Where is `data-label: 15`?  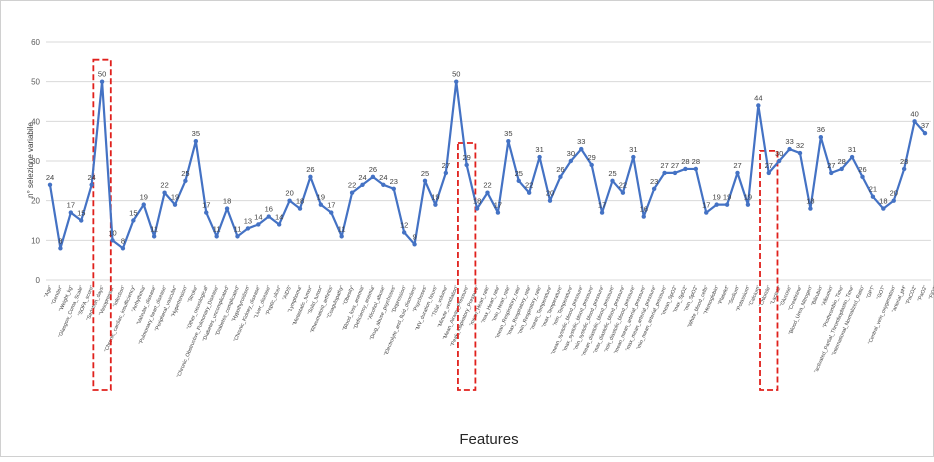
data-label: 15 is located at coordinates (133, 213).